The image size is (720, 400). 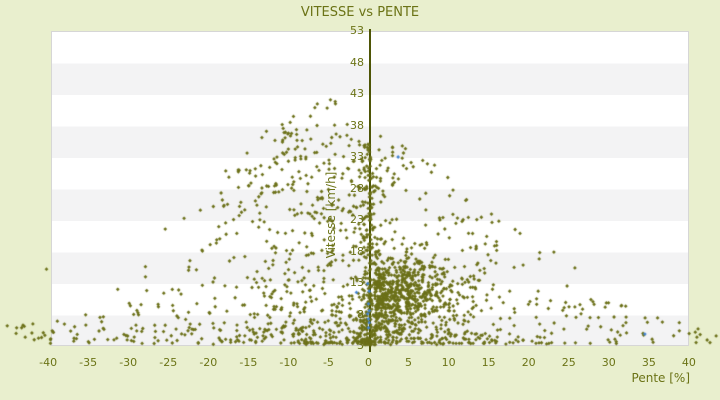 What do you see at coordinates (688, 362) in the screenshot?
I see `x-tick-label: 40` at bounding box center [688, 362].